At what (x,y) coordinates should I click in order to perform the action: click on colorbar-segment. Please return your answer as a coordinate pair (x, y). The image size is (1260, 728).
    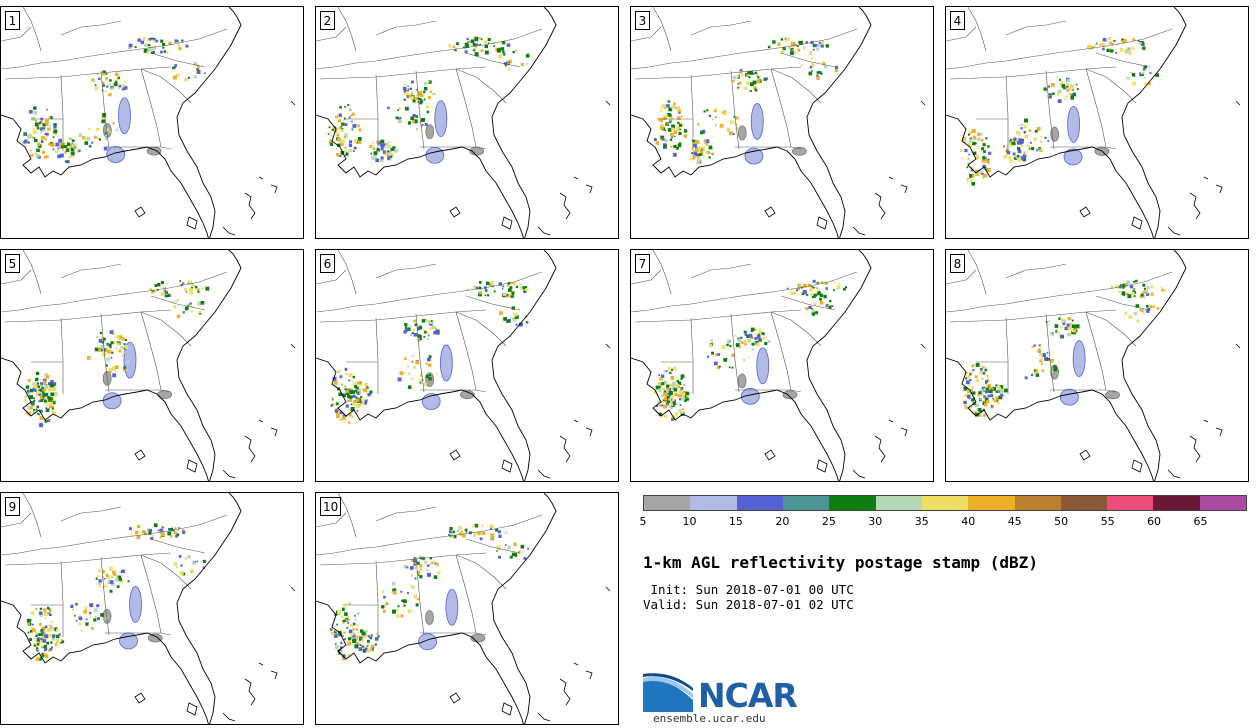
    Looking at the image, I should click on (759, 503).